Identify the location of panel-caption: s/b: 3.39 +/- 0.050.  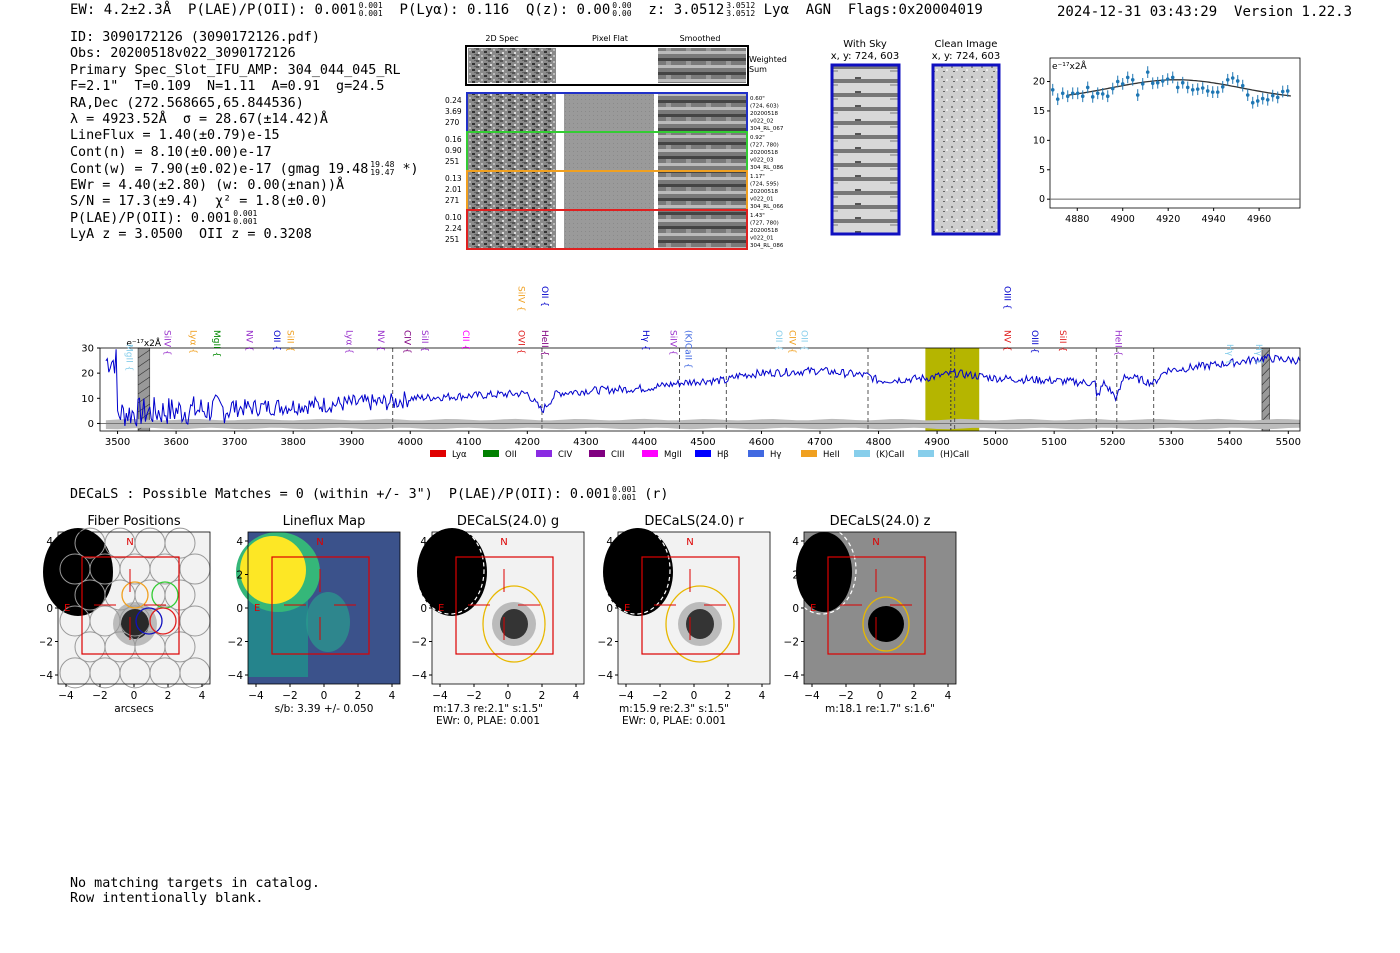
(324, 709).